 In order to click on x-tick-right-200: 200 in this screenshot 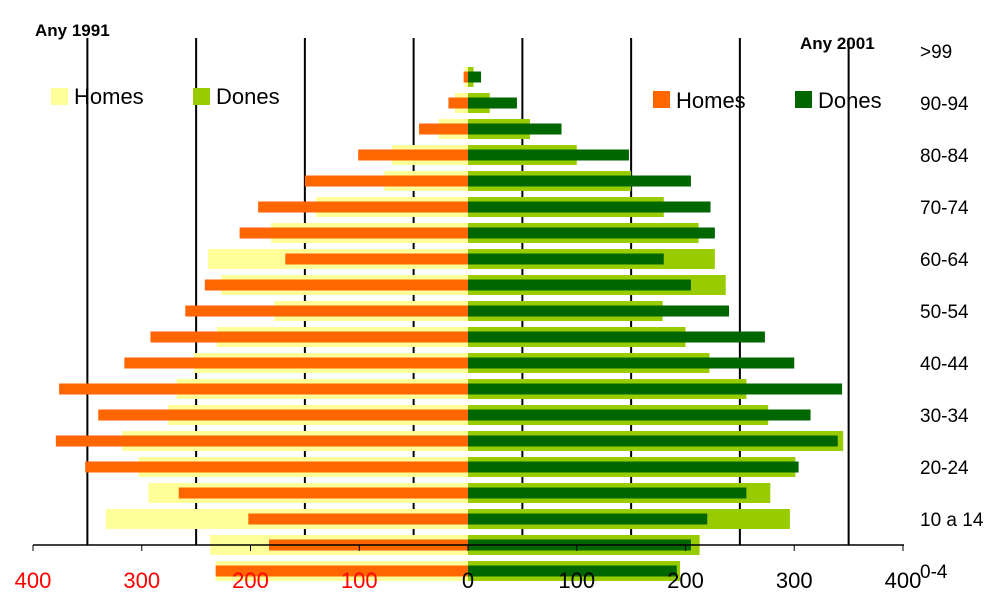, I will do `click(685, 579)`.